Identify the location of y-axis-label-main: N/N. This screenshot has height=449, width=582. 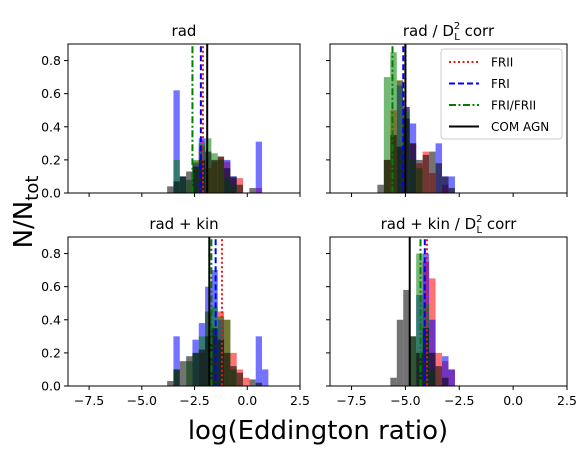
(24, 225).